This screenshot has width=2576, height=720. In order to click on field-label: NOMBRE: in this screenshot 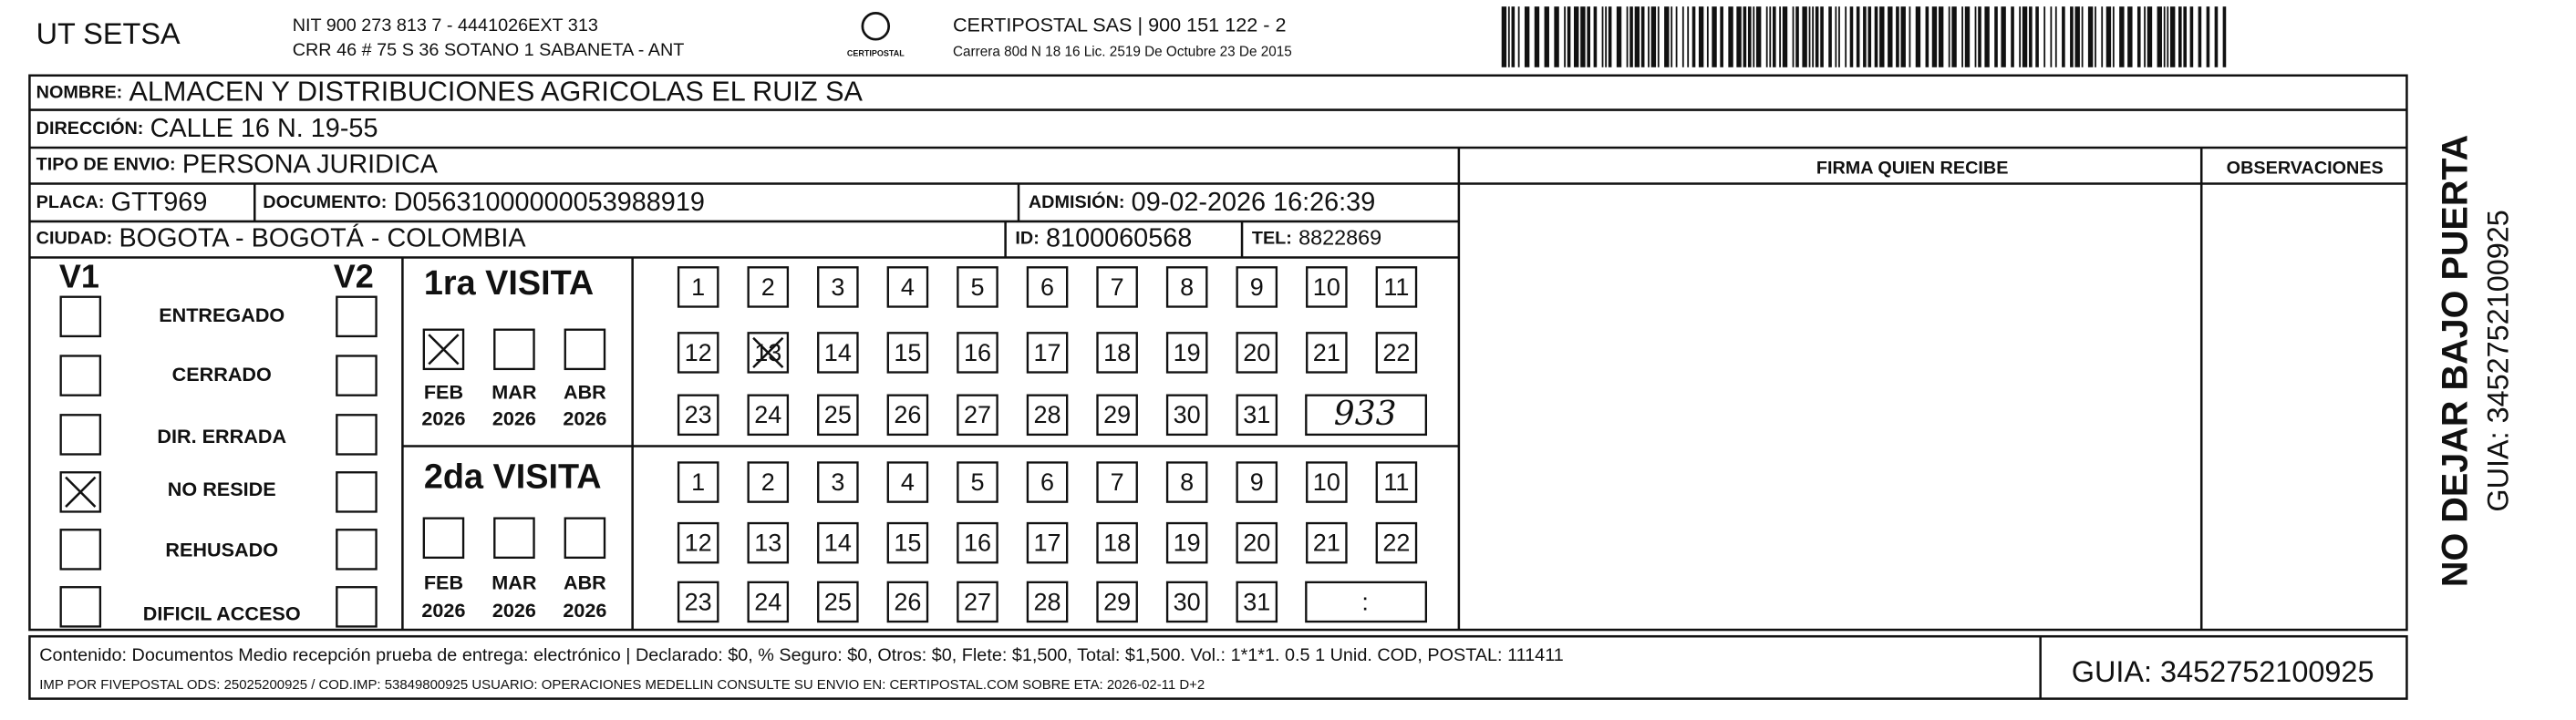, I will do `click(79, 93)`.